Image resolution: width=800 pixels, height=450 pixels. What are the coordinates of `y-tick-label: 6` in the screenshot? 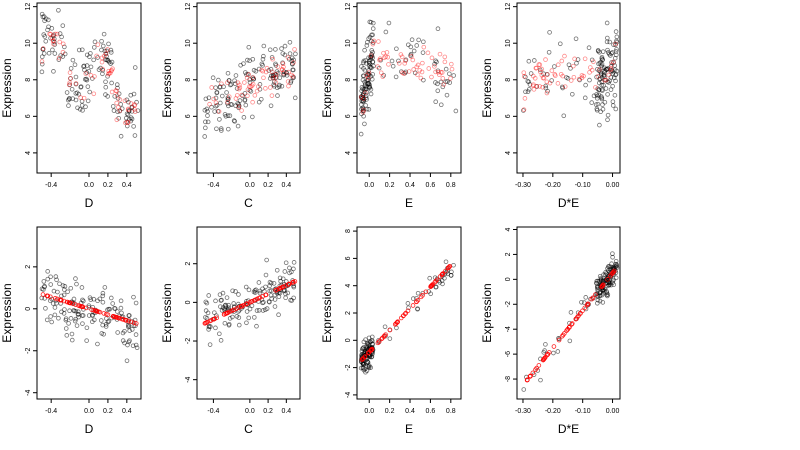 It's located at (508, 116).